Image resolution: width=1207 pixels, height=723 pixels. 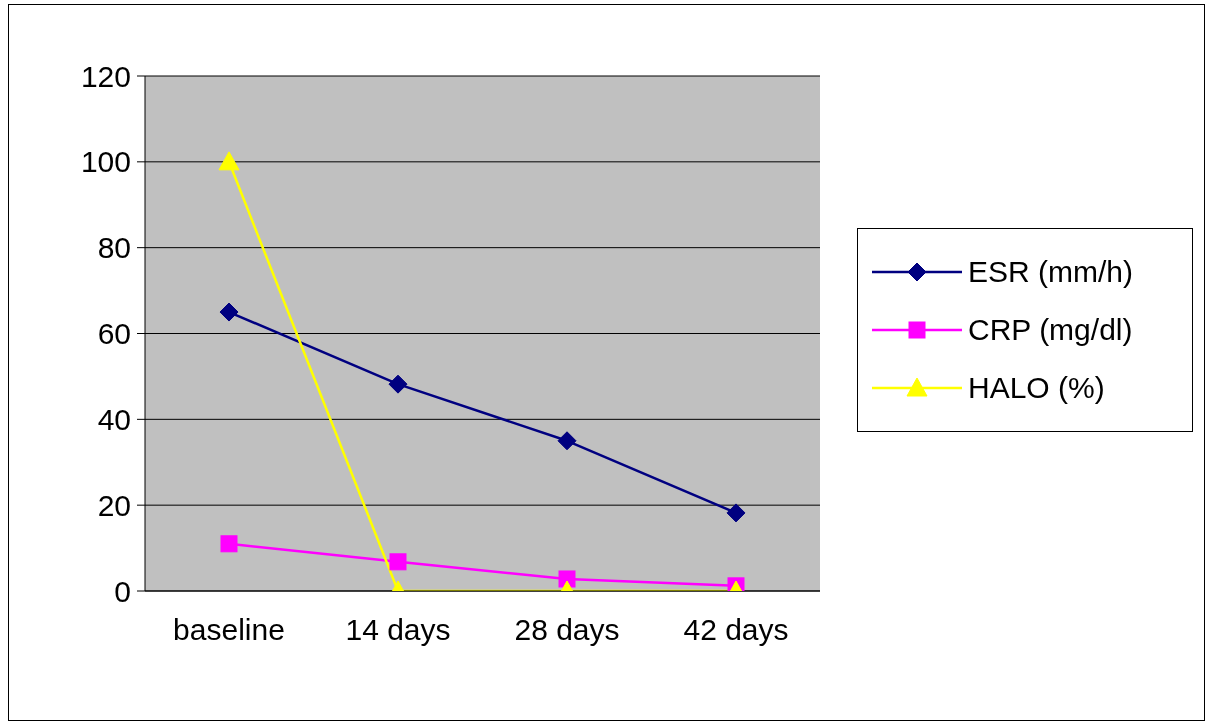 I want to click on y-tick-label: 60, so click(x=114, y=334).